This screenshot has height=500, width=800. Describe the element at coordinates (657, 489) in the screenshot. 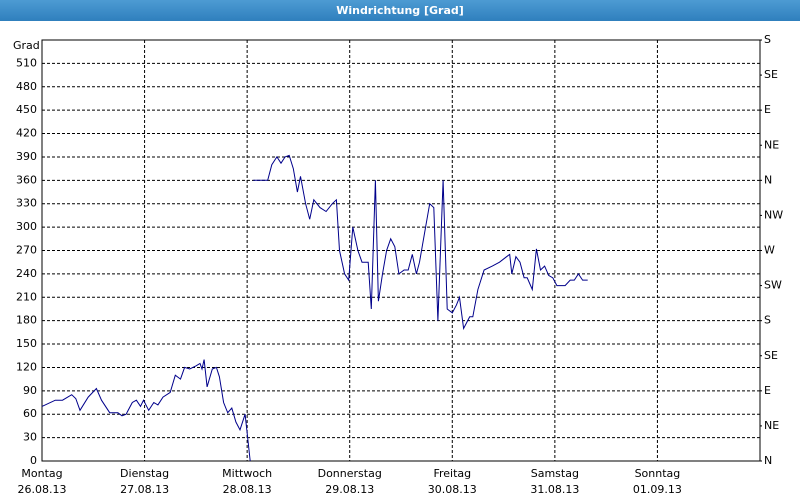

I see `x-tick-date: 01.09.13` at that location.